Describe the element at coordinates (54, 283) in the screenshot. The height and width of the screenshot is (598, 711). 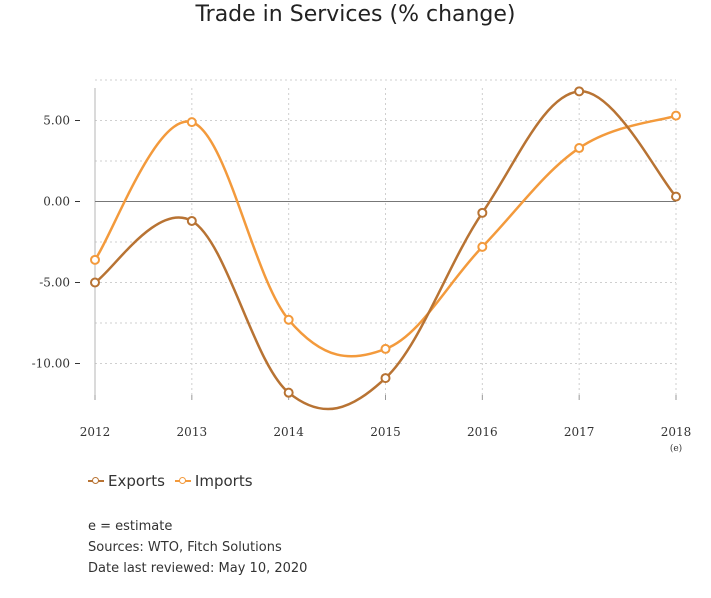
I see `y-tick-label: -5.00` at that location.